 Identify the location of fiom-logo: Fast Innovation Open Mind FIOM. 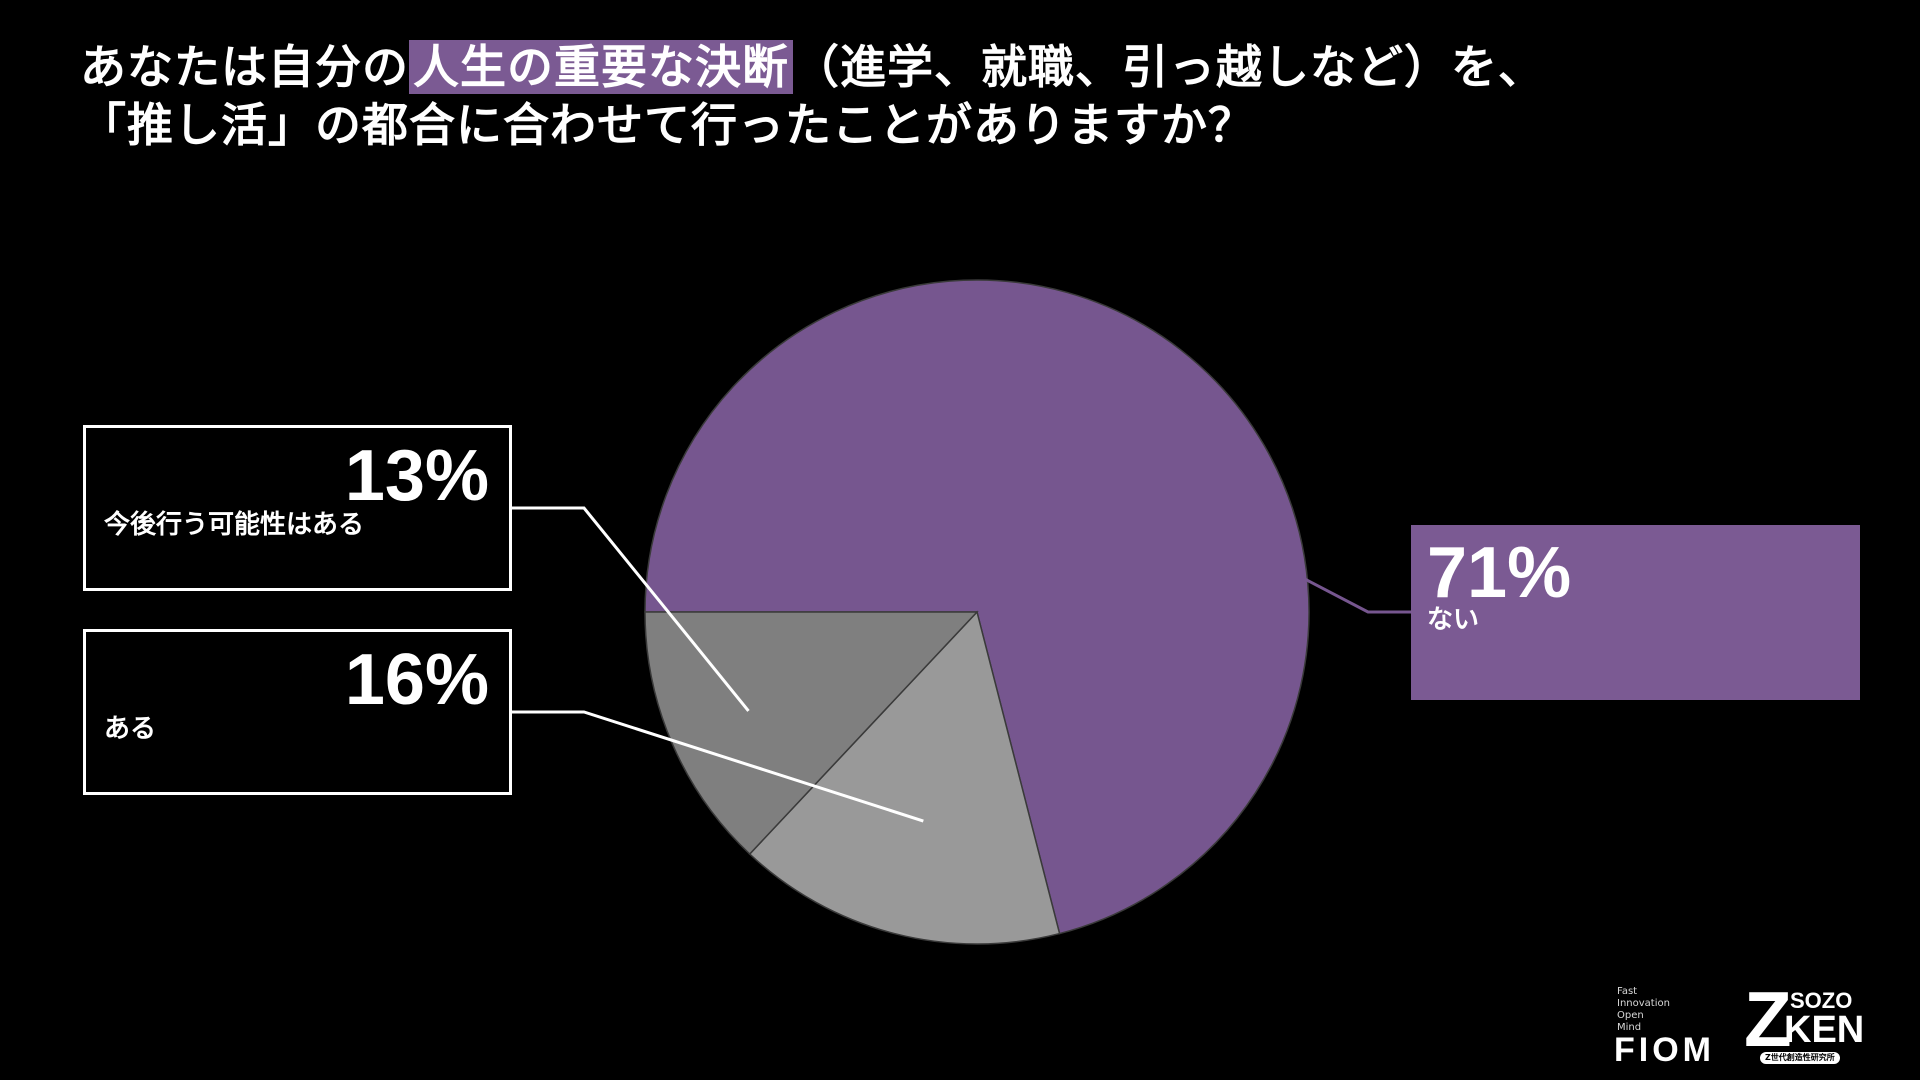
(1674, 1027).